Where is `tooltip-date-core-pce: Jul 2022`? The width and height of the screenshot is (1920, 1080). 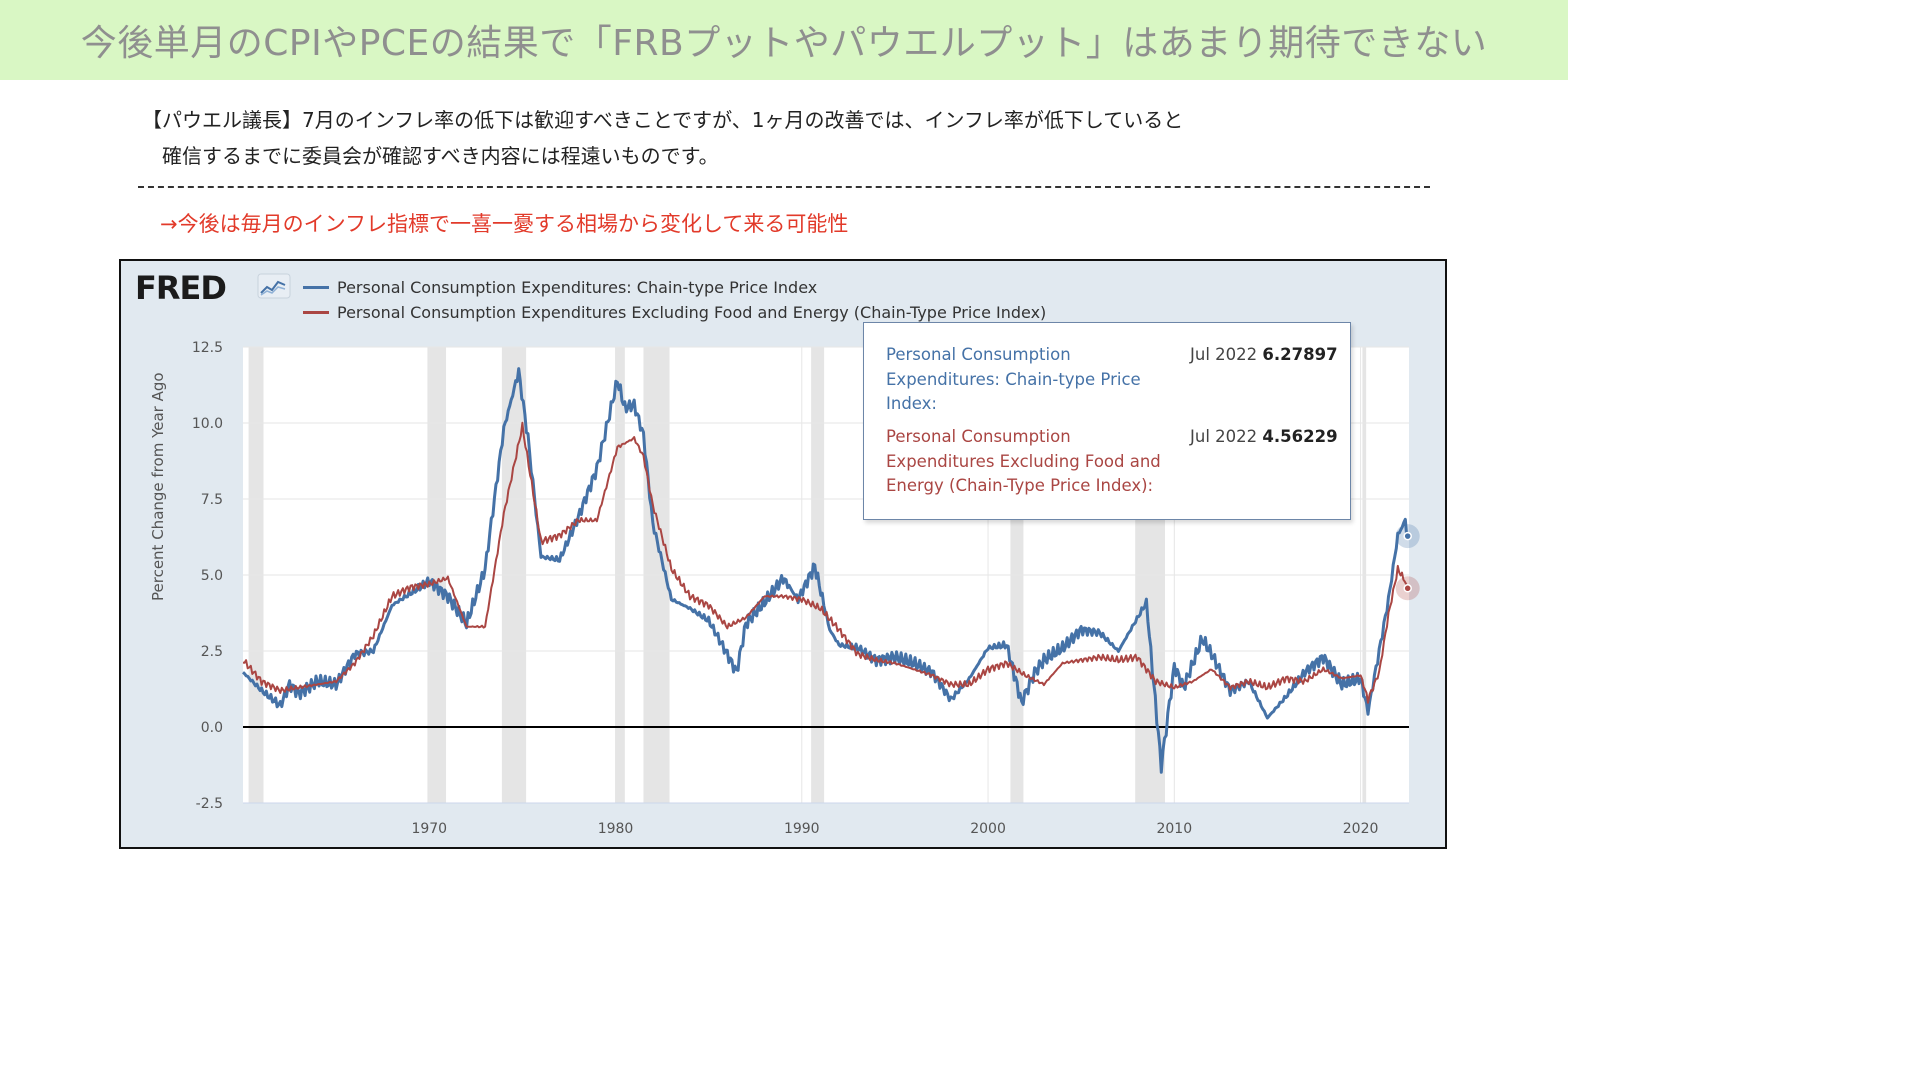 tooltip-date-core-pce: Jul 2022 is located at coordinates (1224, 436).